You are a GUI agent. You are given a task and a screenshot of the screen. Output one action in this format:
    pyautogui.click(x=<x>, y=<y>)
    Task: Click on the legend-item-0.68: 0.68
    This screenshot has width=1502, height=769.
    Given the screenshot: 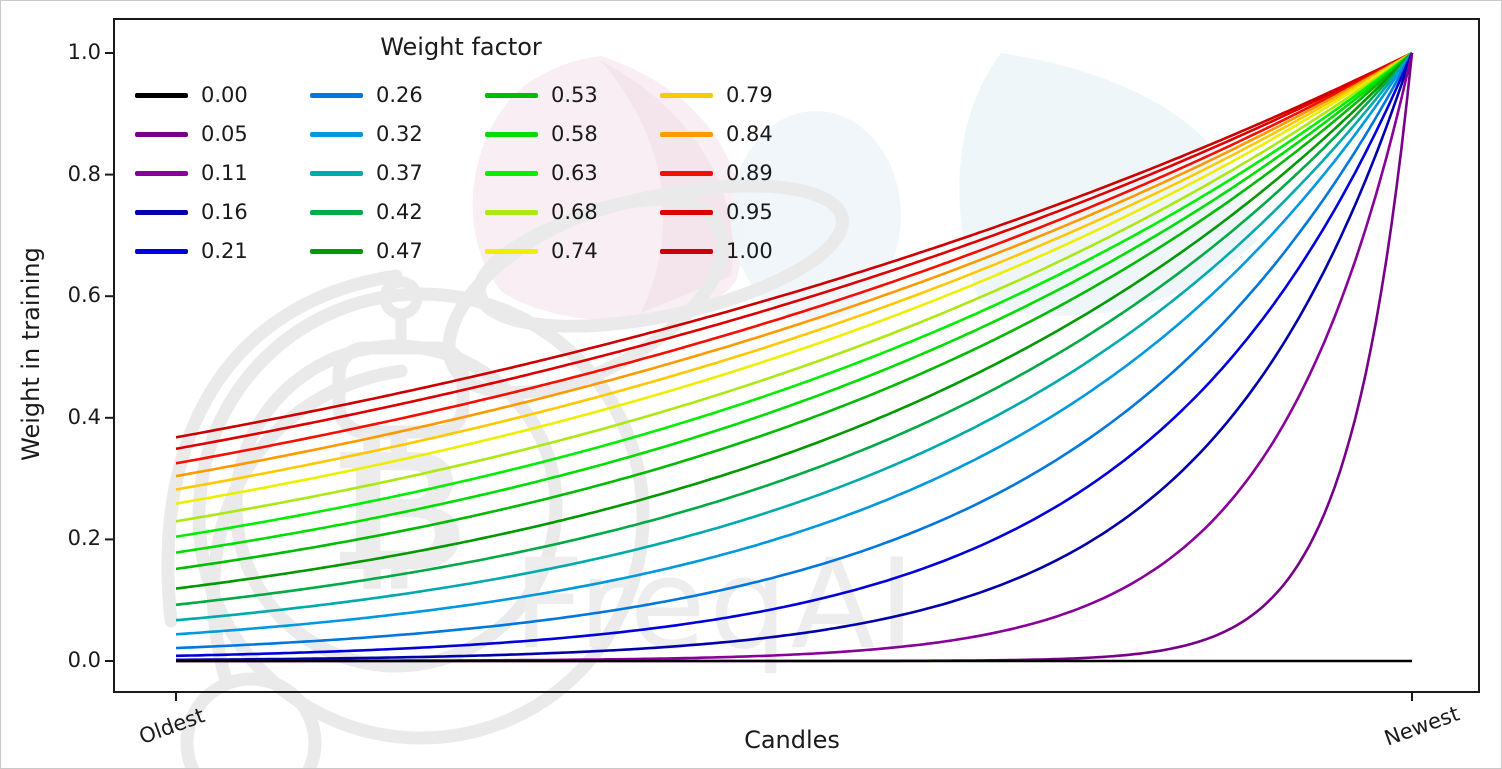 What is the action you would take?
    pyautogui.click(x=541, y=212)
    